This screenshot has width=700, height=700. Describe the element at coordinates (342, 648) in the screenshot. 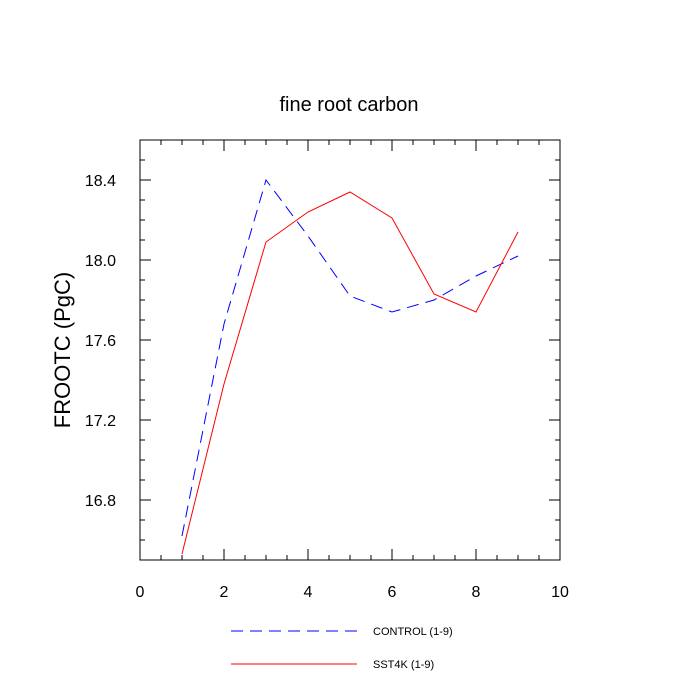

I see `legend: CONTROL (1-9) SST4K (1-9)` at that location.